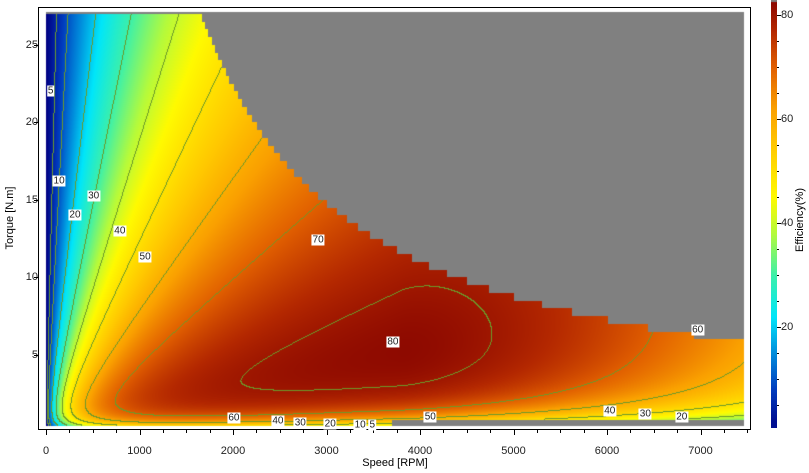 This screenshot has width=809, height=473. What do you see at coordinates (233, 451) in the screenshot?
I see `x-tick-label: 2000` at bounding box center [233, 451].